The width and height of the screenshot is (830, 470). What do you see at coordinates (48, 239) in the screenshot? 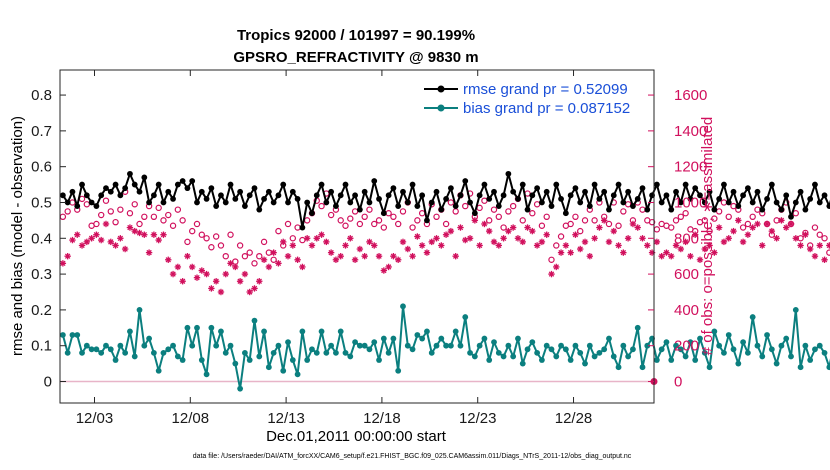
I see `y-axis-left: 0 0.1 0.2 0.3 0.4 0.5 0.6 0.7 0.8` at bounding box center [48, 239].